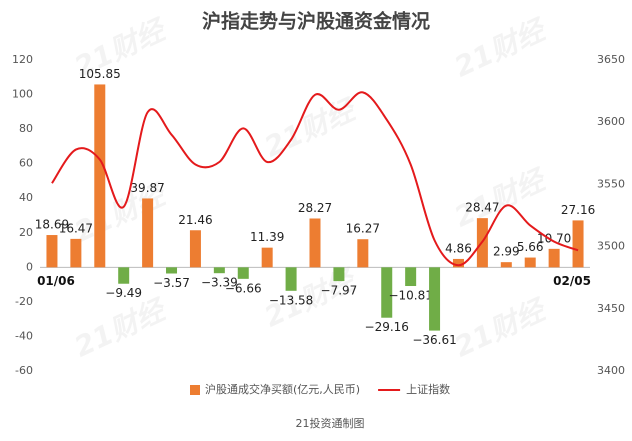 The image size is (632, 441). Describe the element at coordinates (363, 229) in the screenshot. I see `data-label: 16.27` at that location.